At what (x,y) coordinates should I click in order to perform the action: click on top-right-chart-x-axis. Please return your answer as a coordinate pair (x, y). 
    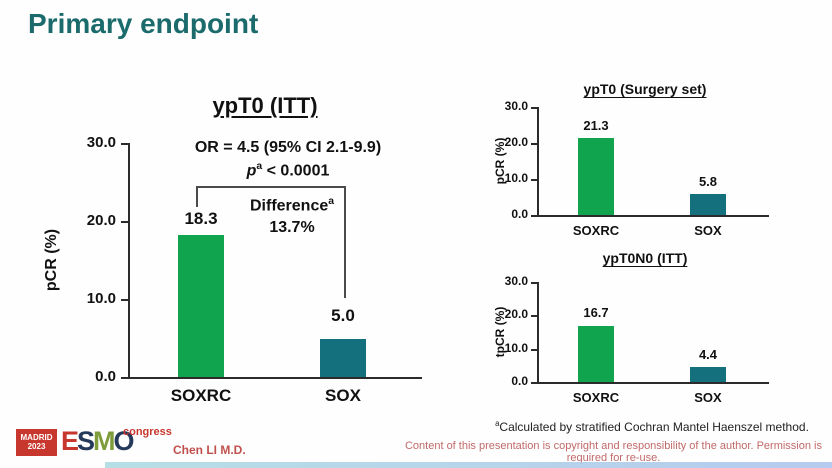
    Looking at the image, I should click on (653, 216).